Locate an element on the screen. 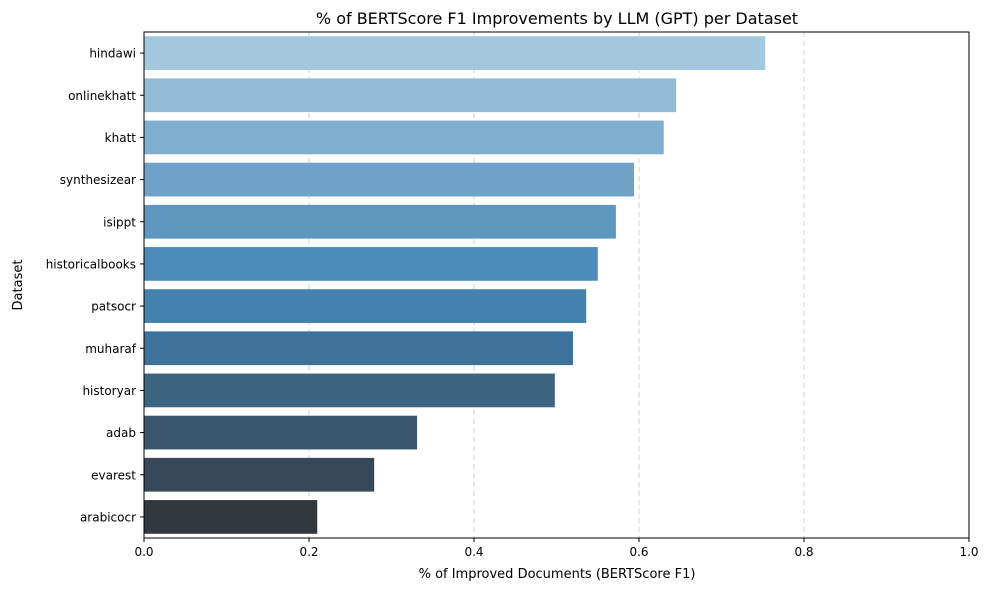  x-tick-label: 0.8 is located at coordinates (803, 552).